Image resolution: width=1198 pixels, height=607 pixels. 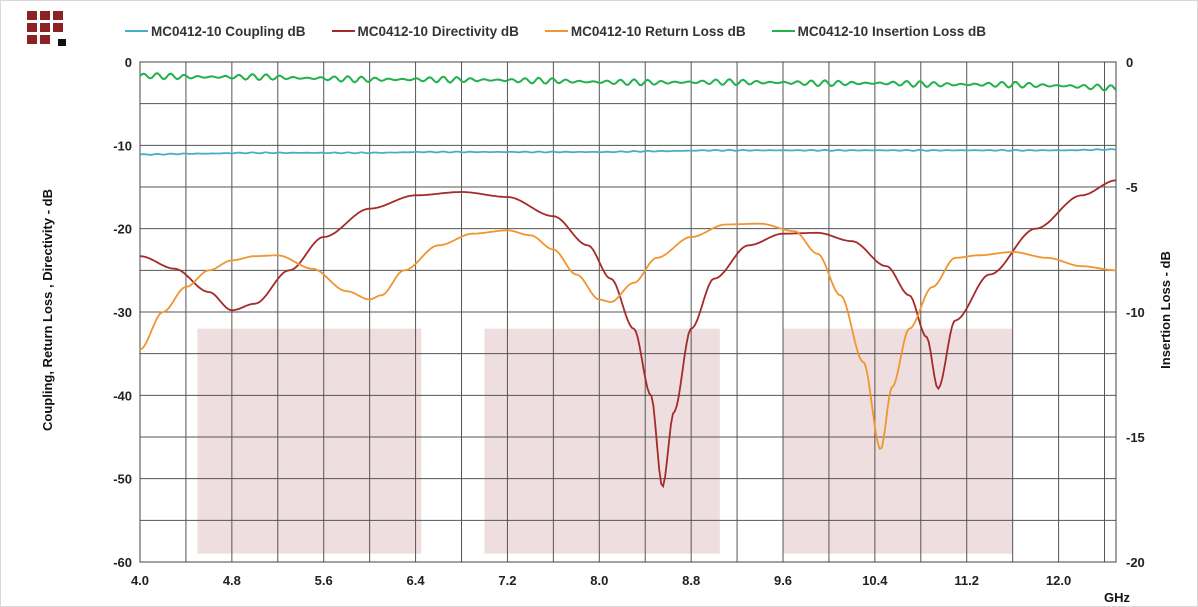 I want to click on x-tick-label: 12.0, so click(x=1058, y=580).